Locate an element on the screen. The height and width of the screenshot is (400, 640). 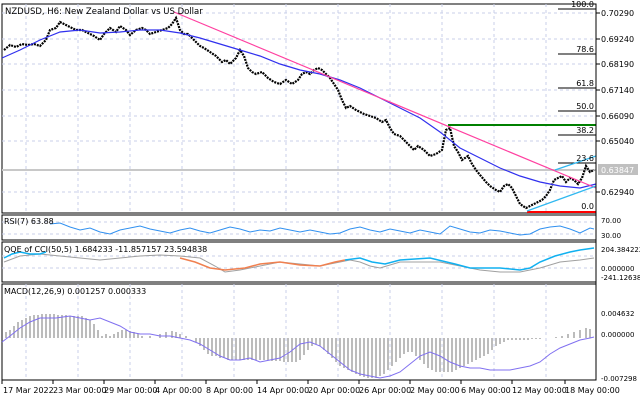
macd-histogram is located at coordinates (298, 346).